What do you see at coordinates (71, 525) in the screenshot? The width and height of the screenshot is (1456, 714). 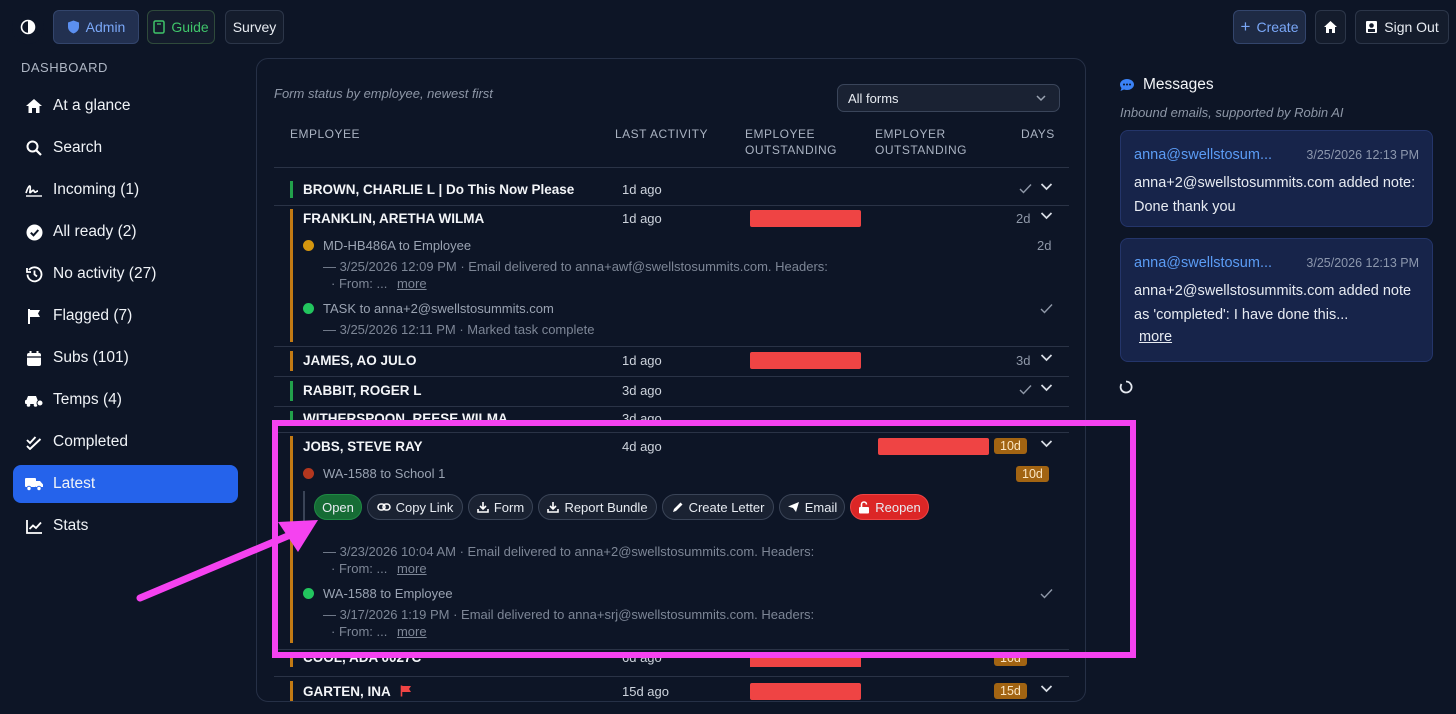 I see `sidebar-item-label: Stats` at bounding box center [71, 525].